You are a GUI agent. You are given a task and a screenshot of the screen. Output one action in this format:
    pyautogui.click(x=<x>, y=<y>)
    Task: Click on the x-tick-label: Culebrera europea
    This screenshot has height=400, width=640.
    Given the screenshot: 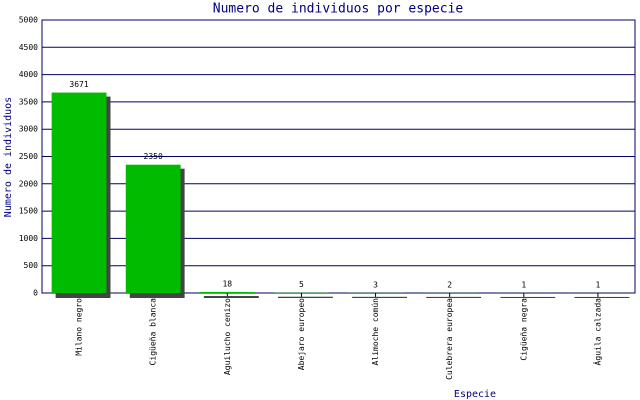 What is the action you would take?
    pyautogui.click(x=449, y=339)
    